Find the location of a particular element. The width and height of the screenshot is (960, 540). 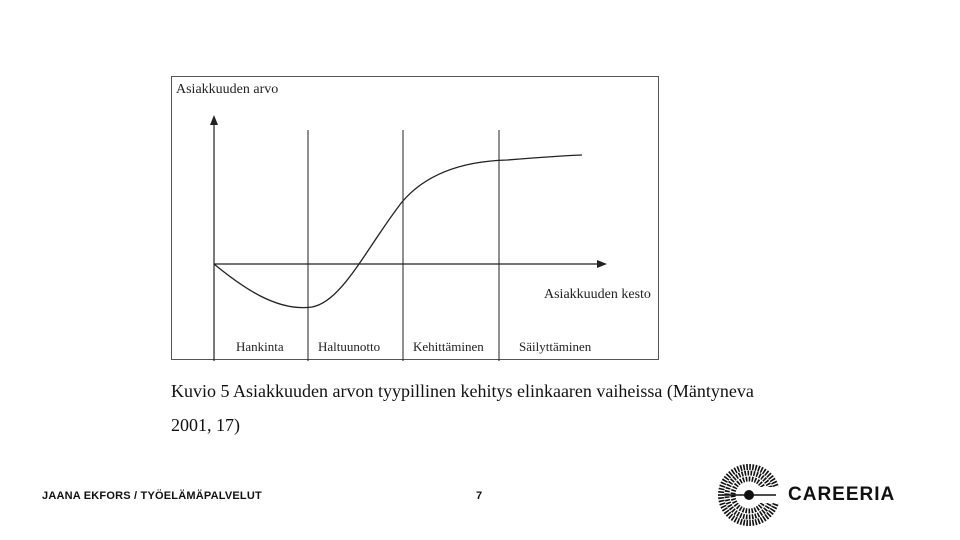

phase-label-haltuunotto: Haltuunotto is located at coordinates (349, 346).